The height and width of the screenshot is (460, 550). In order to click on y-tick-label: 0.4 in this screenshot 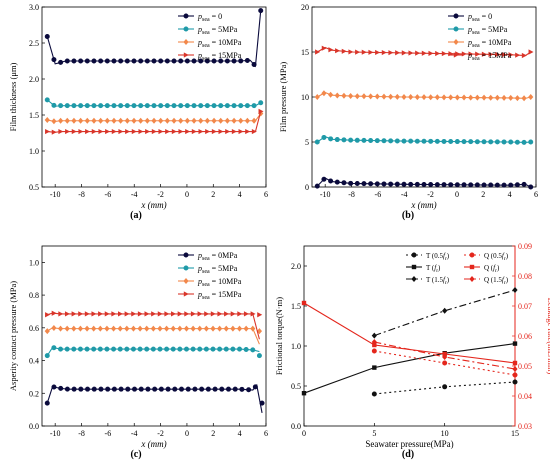, I will do `click(34, 361)`.